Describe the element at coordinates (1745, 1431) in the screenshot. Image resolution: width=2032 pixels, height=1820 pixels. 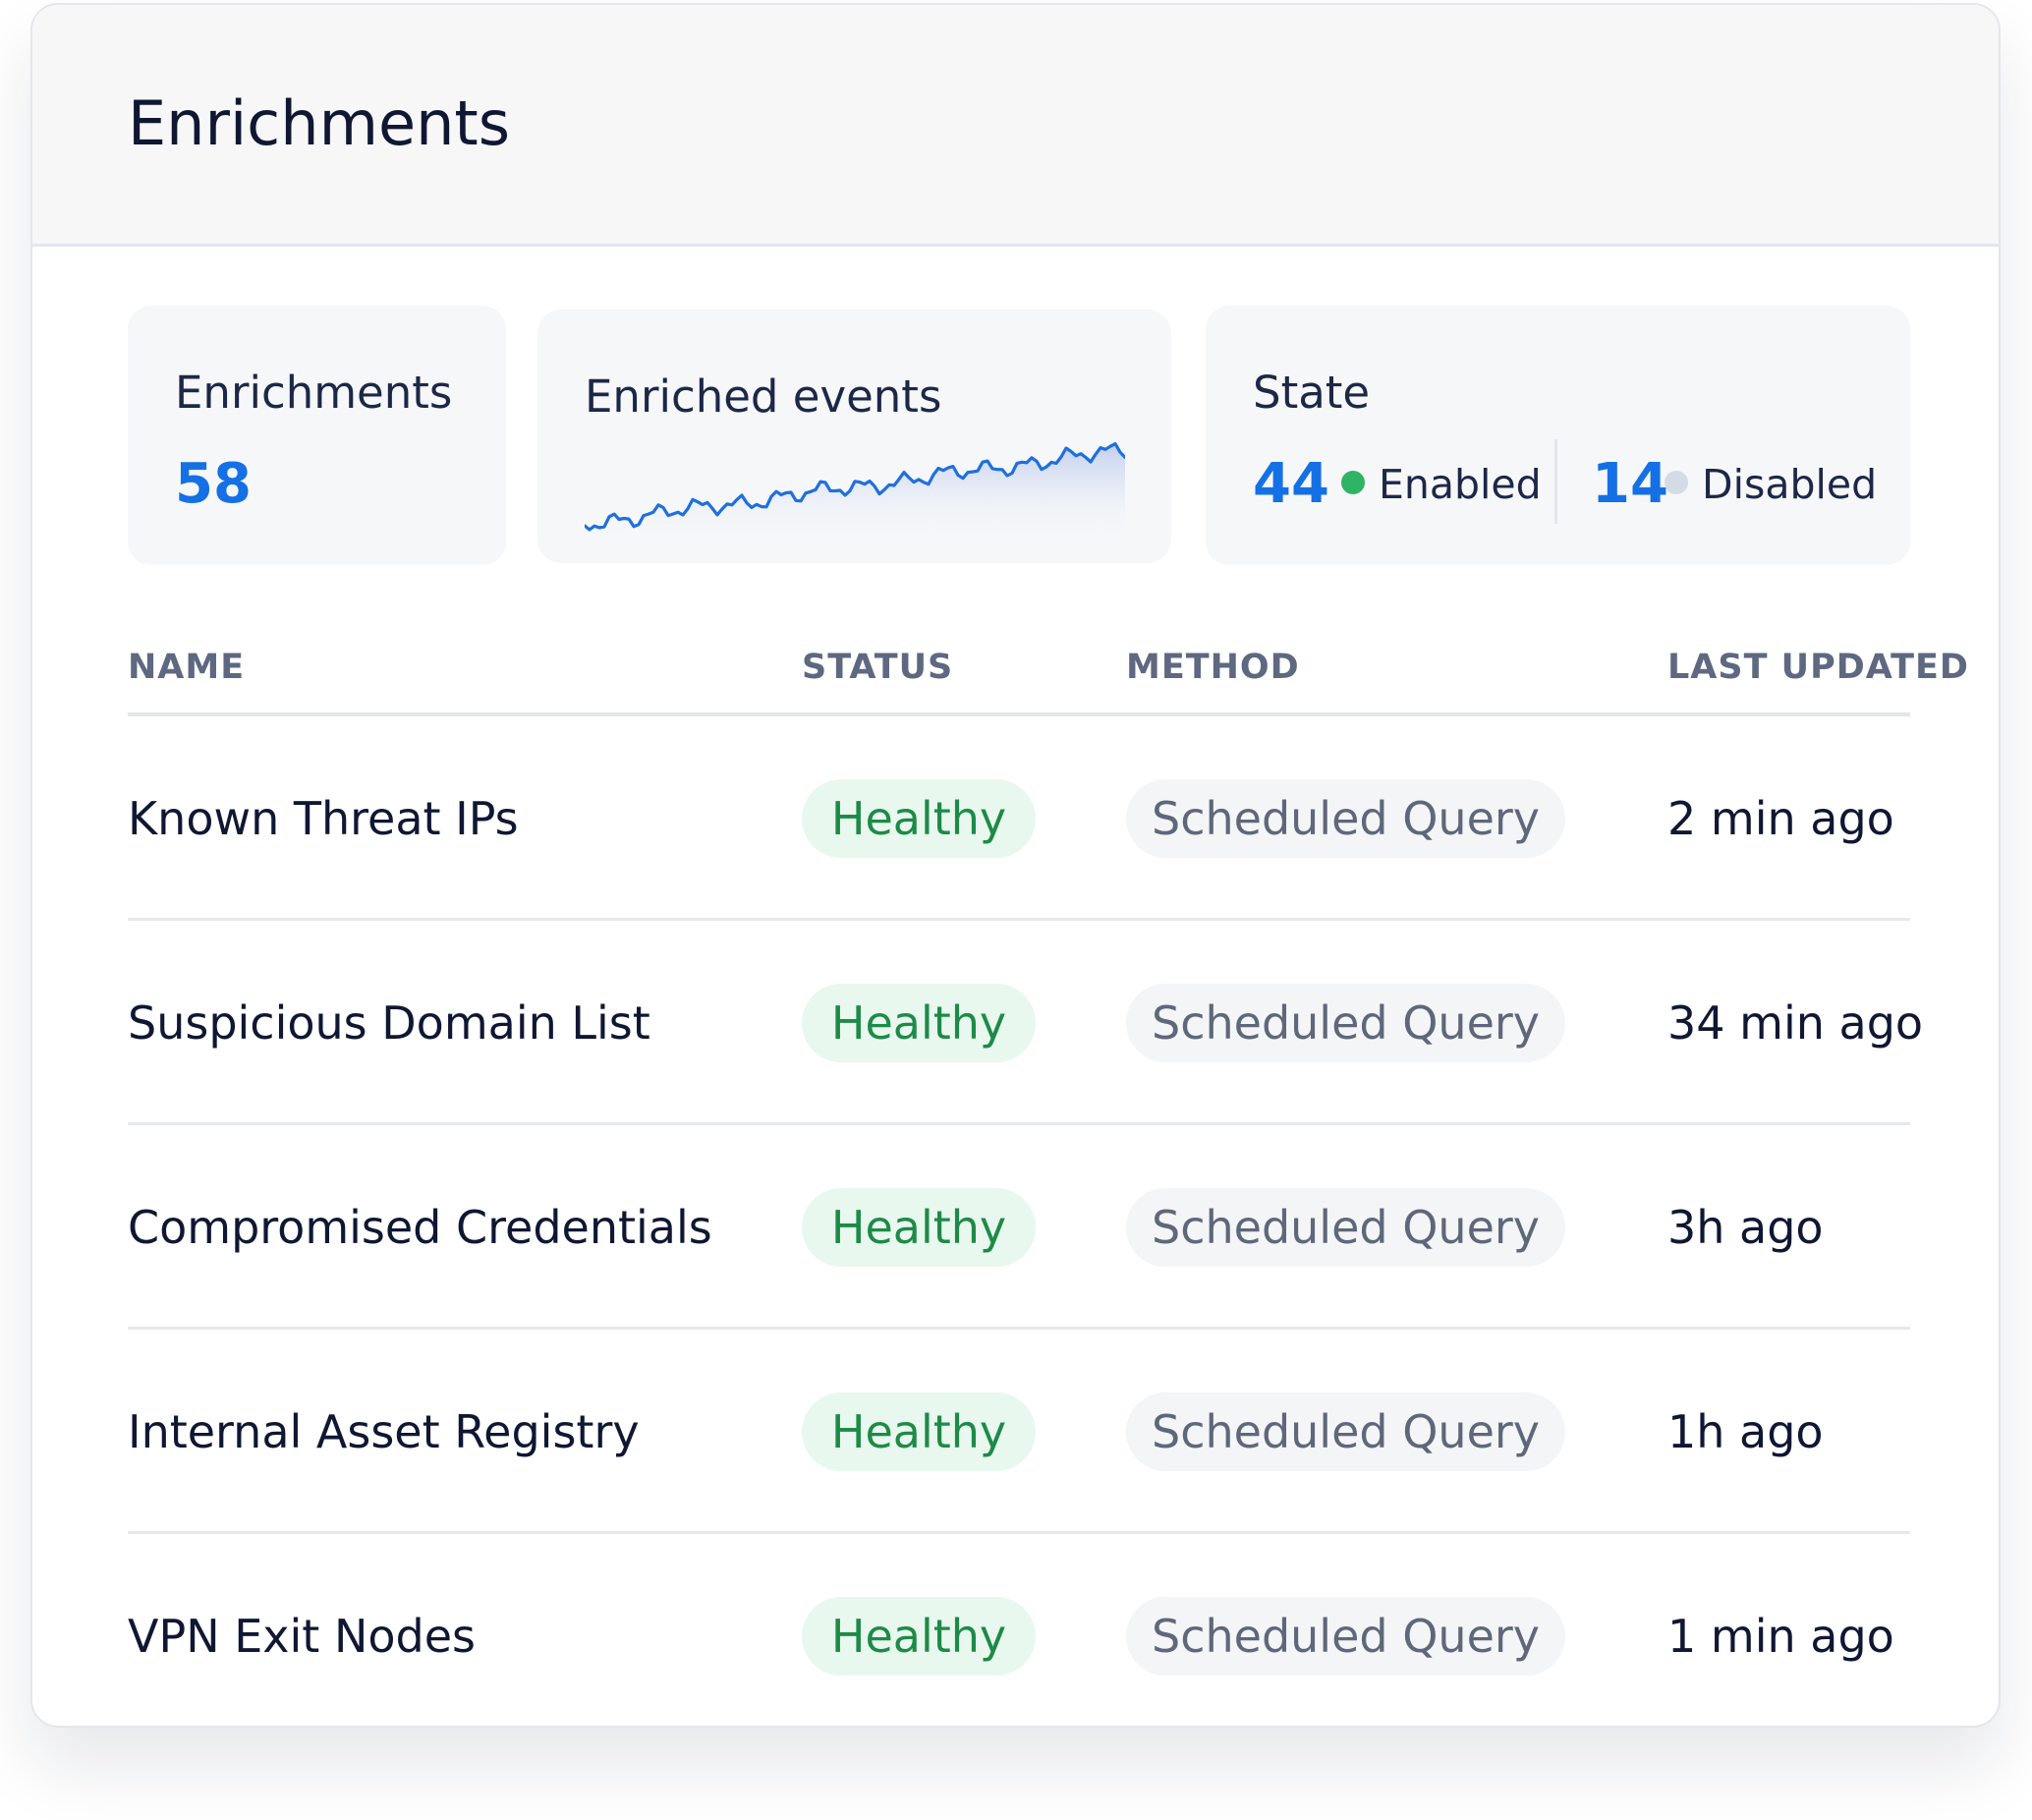
I see `last-updated: 1h ago` at that location.